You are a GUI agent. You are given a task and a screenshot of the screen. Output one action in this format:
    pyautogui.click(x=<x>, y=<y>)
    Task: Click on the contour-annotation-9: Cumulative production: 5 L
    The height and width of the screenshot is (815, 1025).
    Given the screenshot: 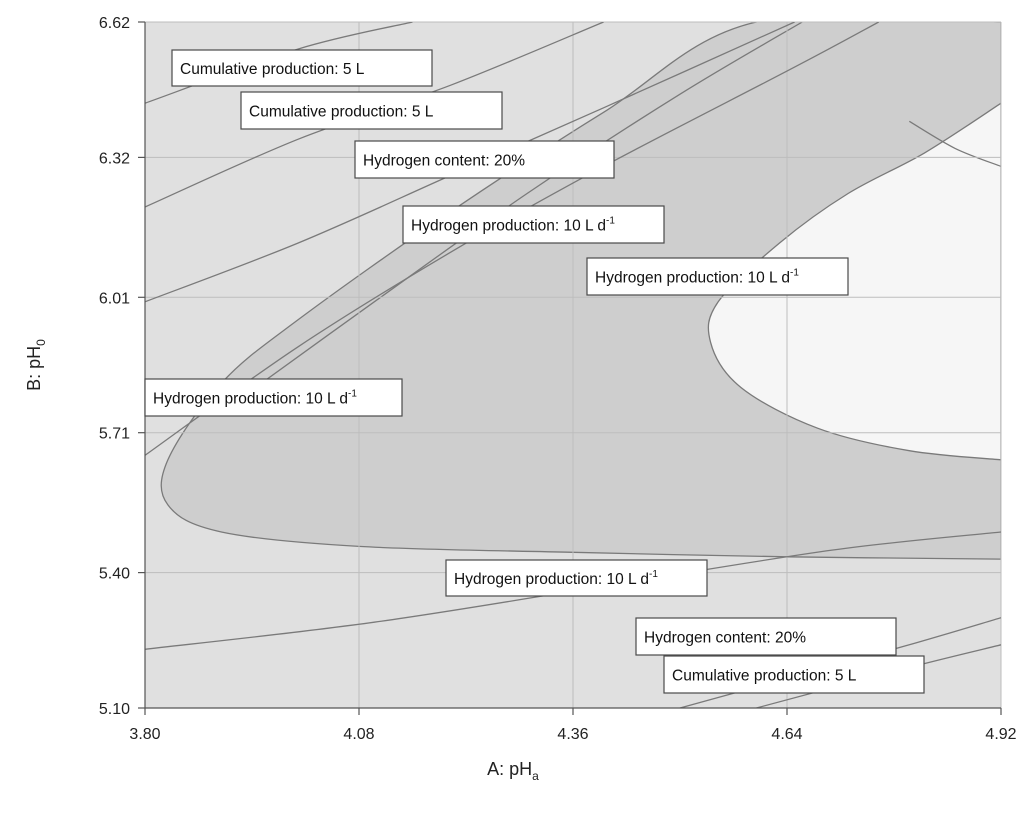 What is the action you would take?
    pyautogui.click(x=794, y=674)
    